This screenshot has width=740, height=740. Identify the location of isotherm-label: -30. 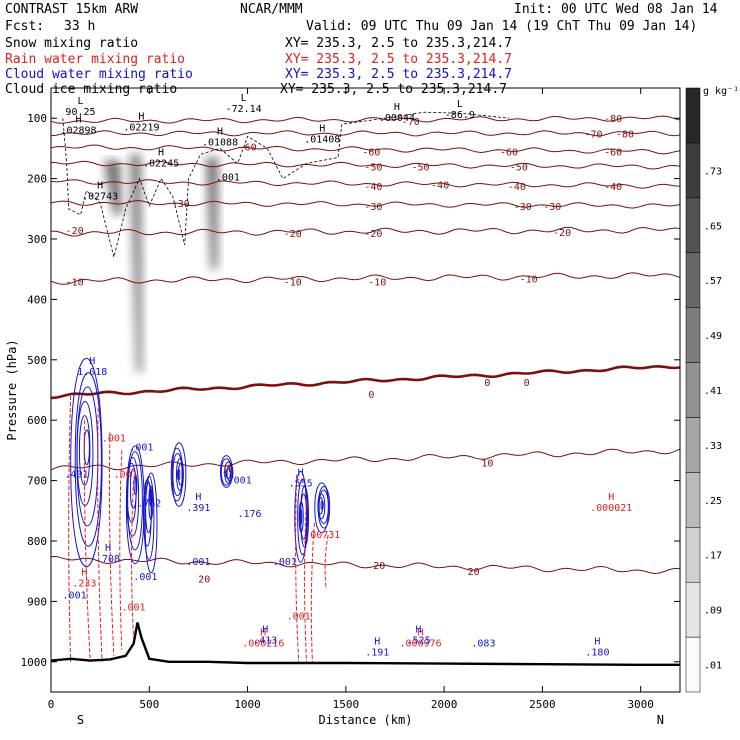
(523, 207).